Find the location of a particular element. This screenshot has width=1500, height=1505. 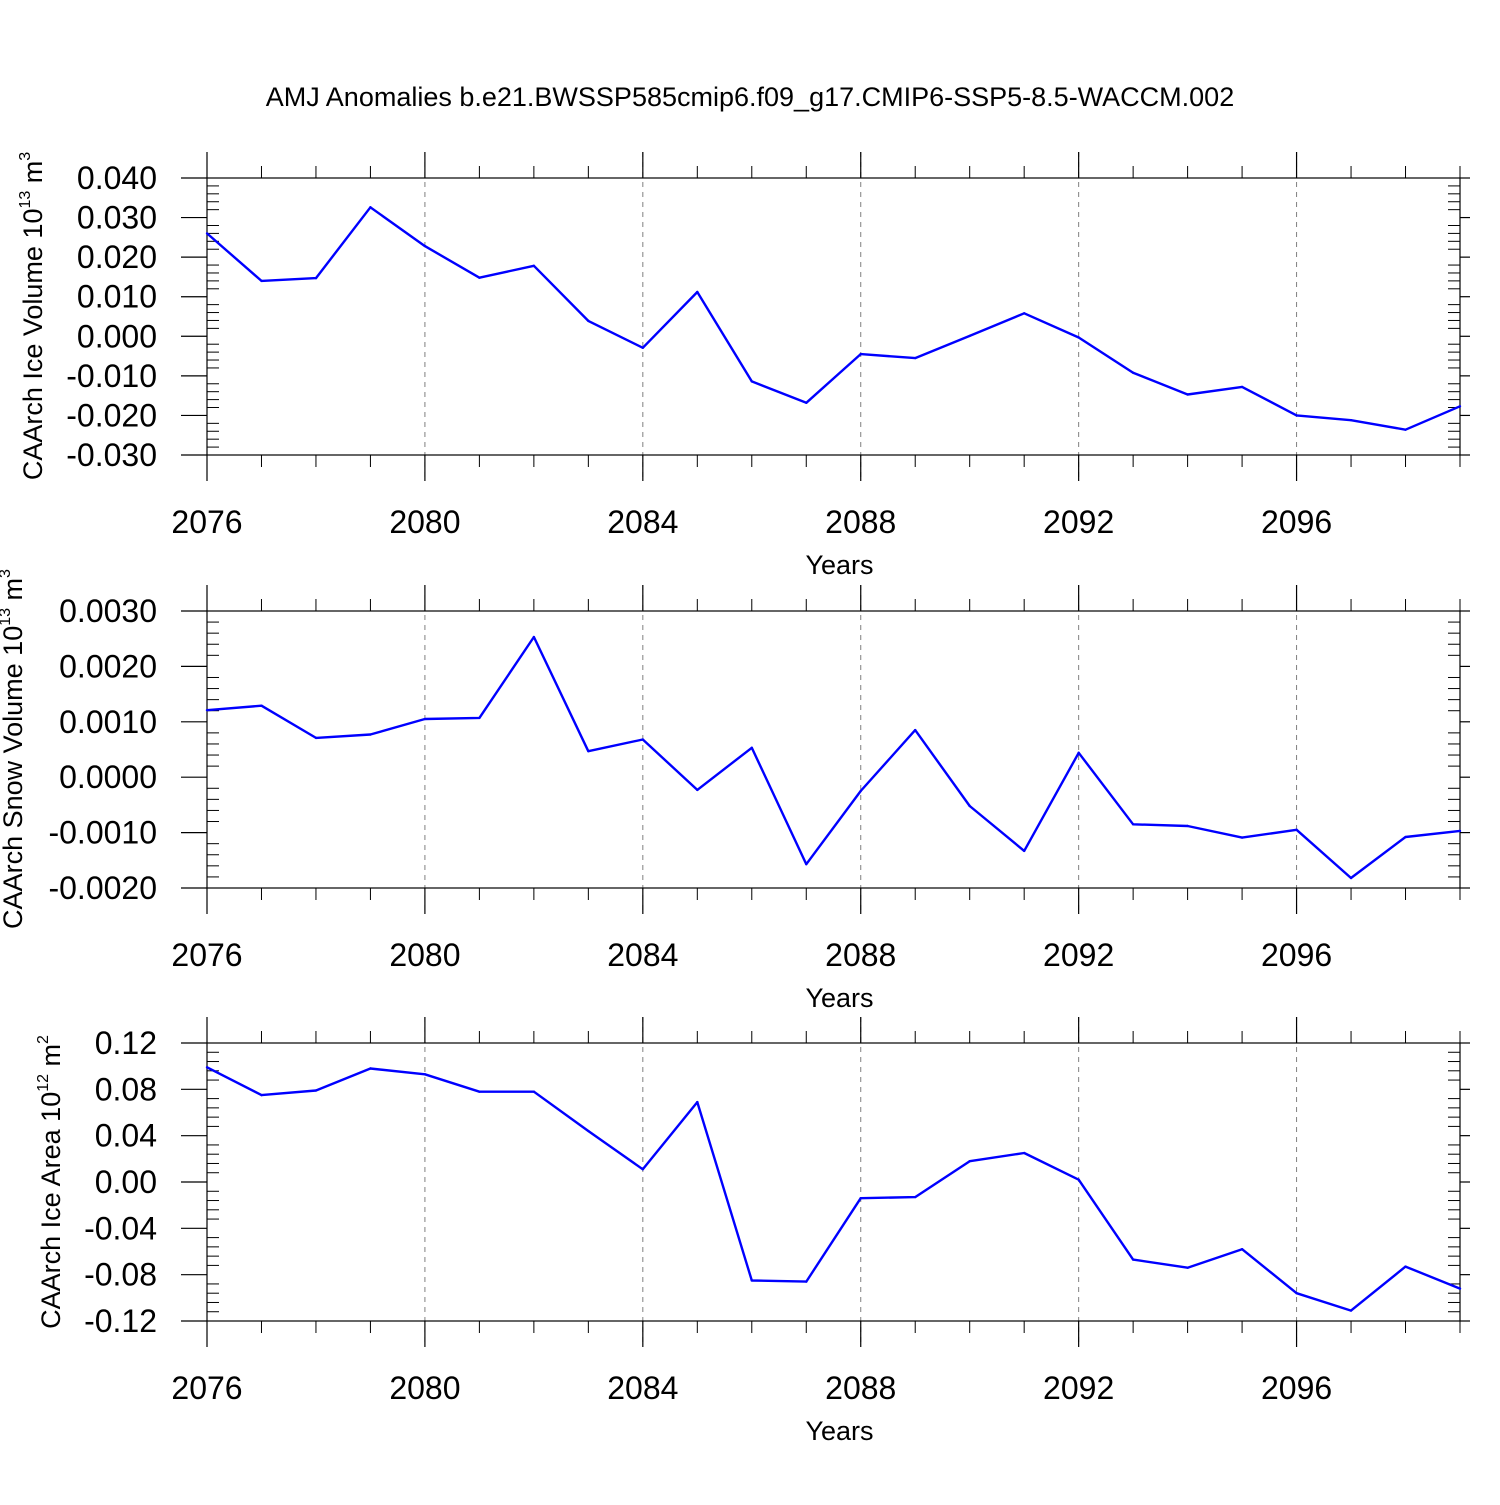

y-tick-label: -0.030 is located at coordinates (111, 455).